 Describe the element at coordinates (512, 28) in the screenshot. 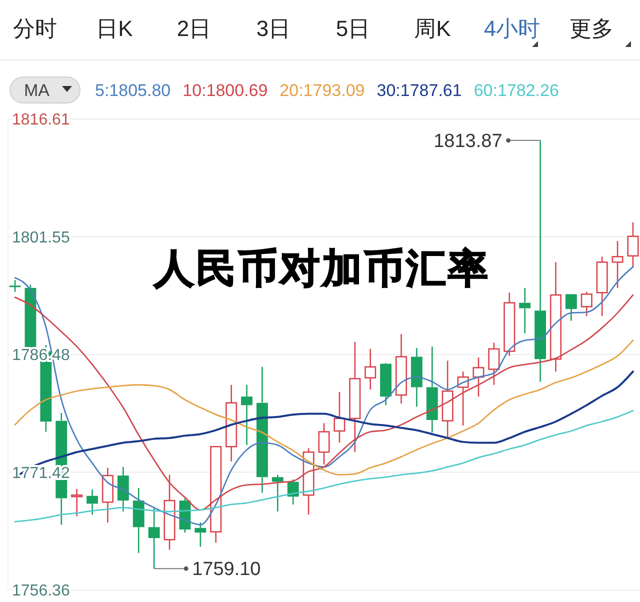

I see `text: 4小时` at that location.